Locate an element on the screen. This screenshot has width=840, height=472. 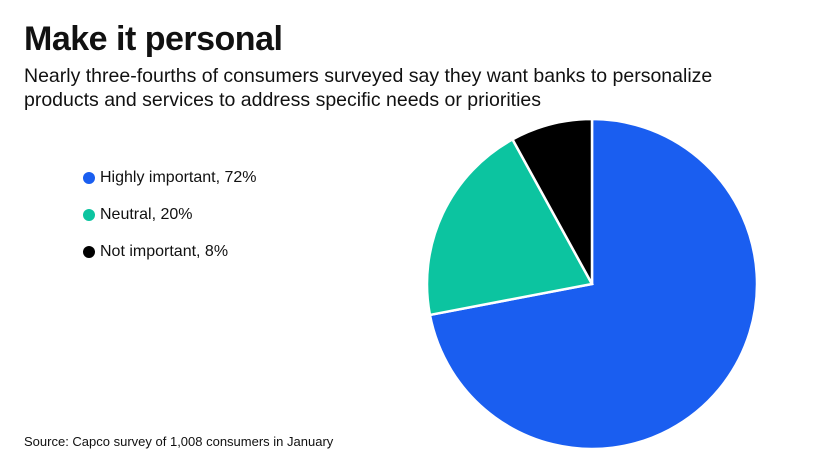
chart-title: Make it personal is located at coordinates (153, 39).